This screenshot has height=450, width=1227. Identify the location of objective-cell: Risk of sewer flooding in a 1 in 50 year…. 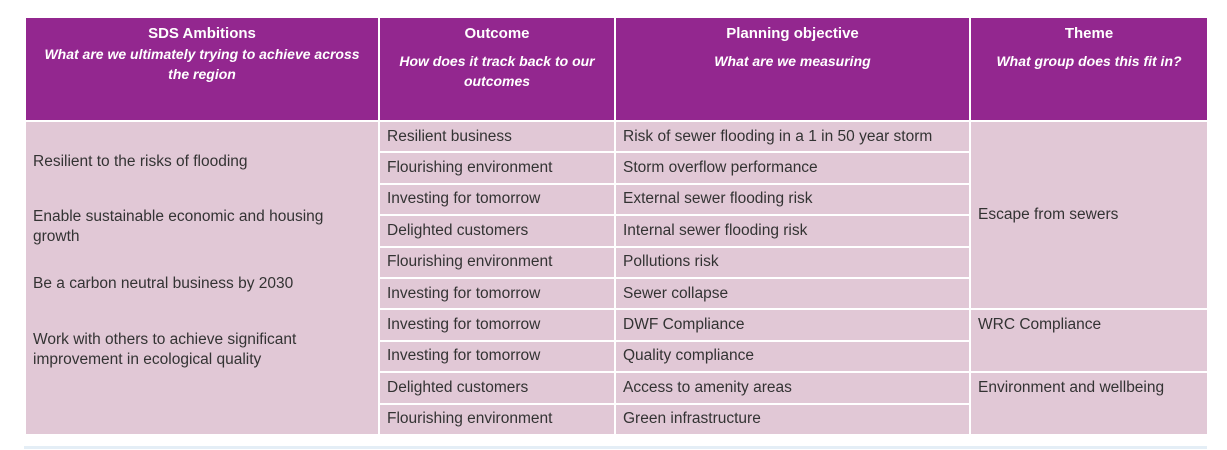
(792, 136).